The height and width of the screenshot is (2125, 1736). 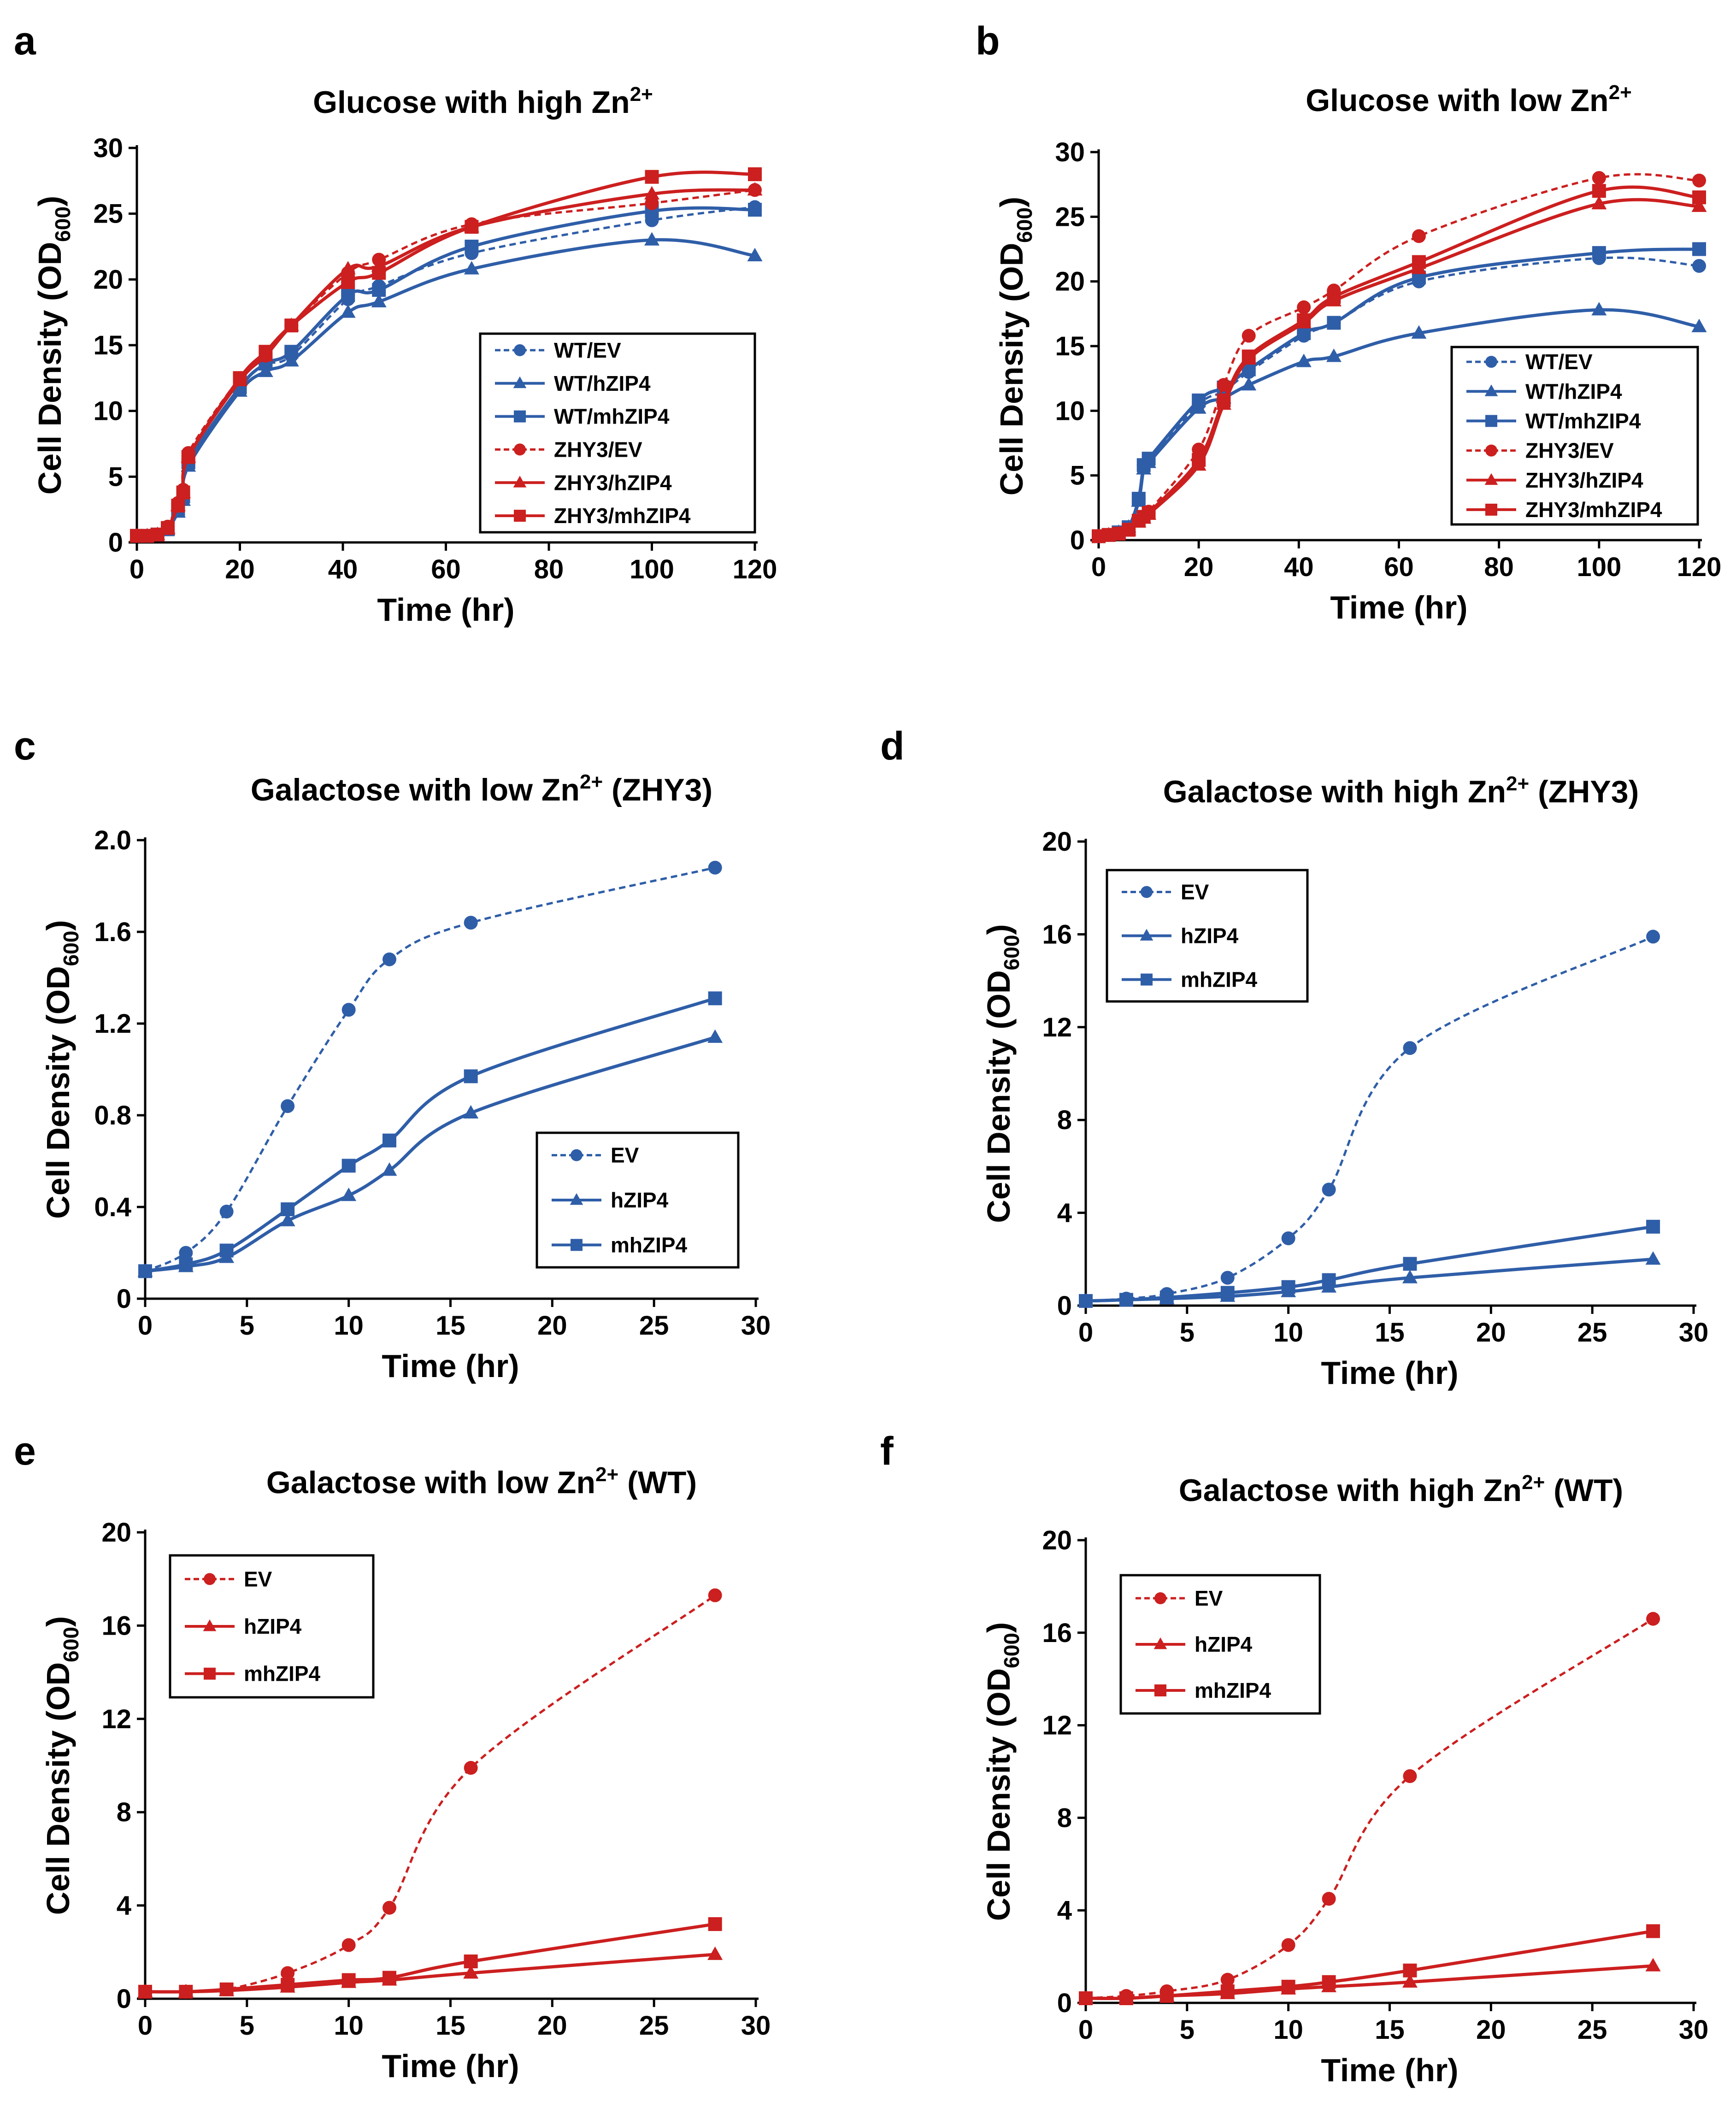 What do you see at coordinates (755, 569) in the screenshot?
I see `x-tick-label: 120` at bounding box center [755, 569].